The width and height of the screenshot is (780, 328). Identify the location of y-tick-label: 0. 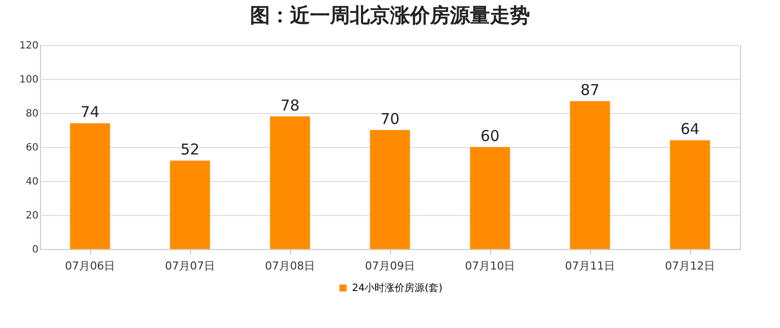
(35, 250).